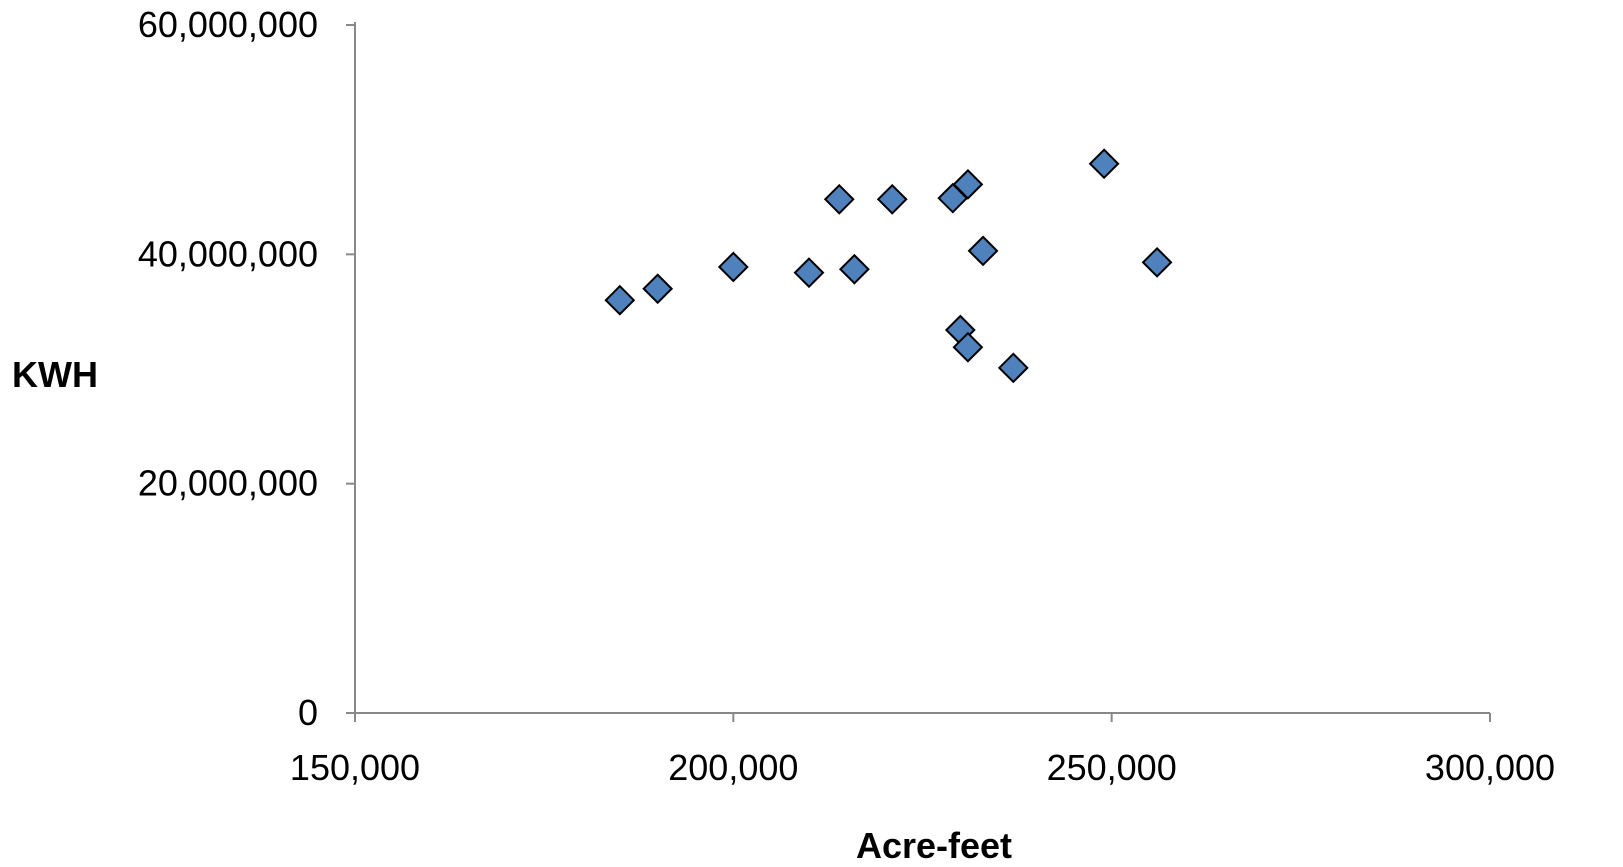  I want to click on x-tick-label: 250,000, so click(1112, 767).